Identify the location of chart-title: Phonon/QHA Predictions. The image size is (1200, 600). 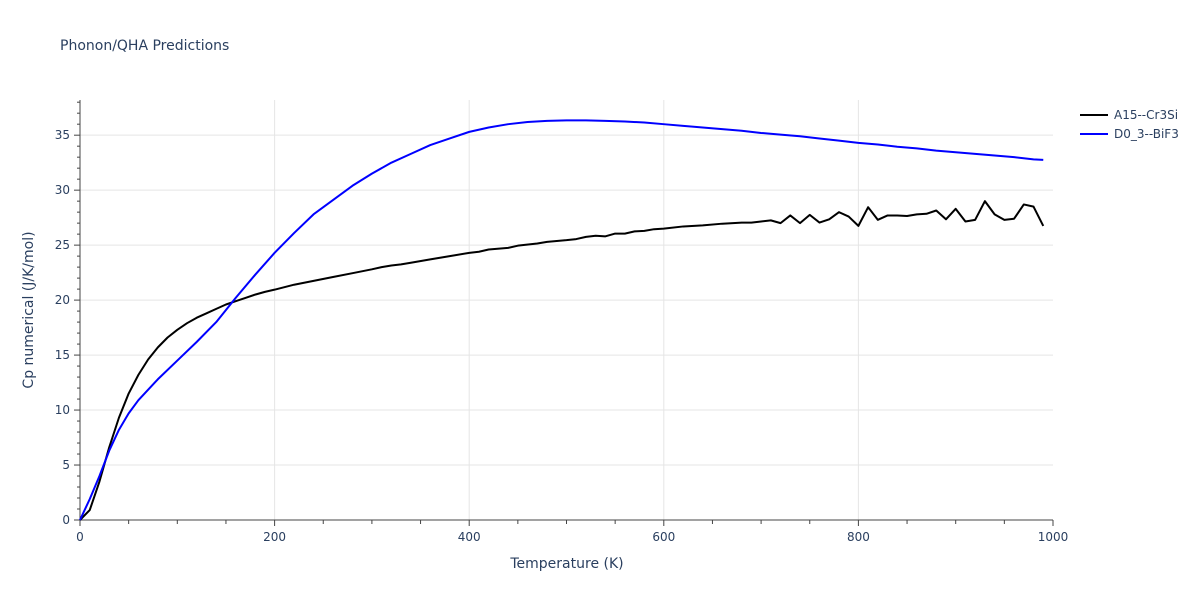
(144, 46).